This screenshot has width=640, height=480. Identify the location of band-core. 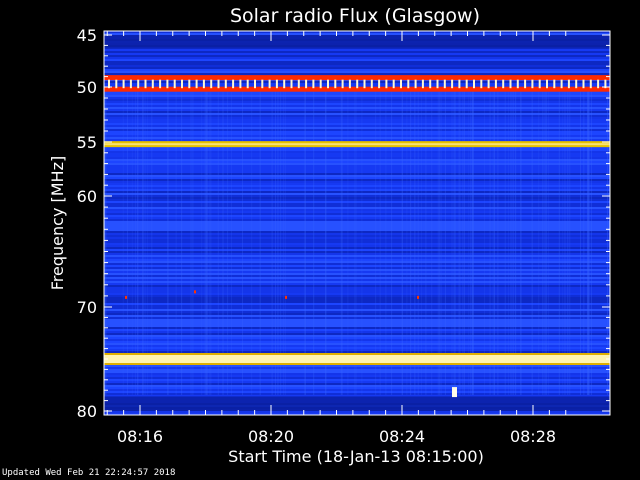
(357, 144).